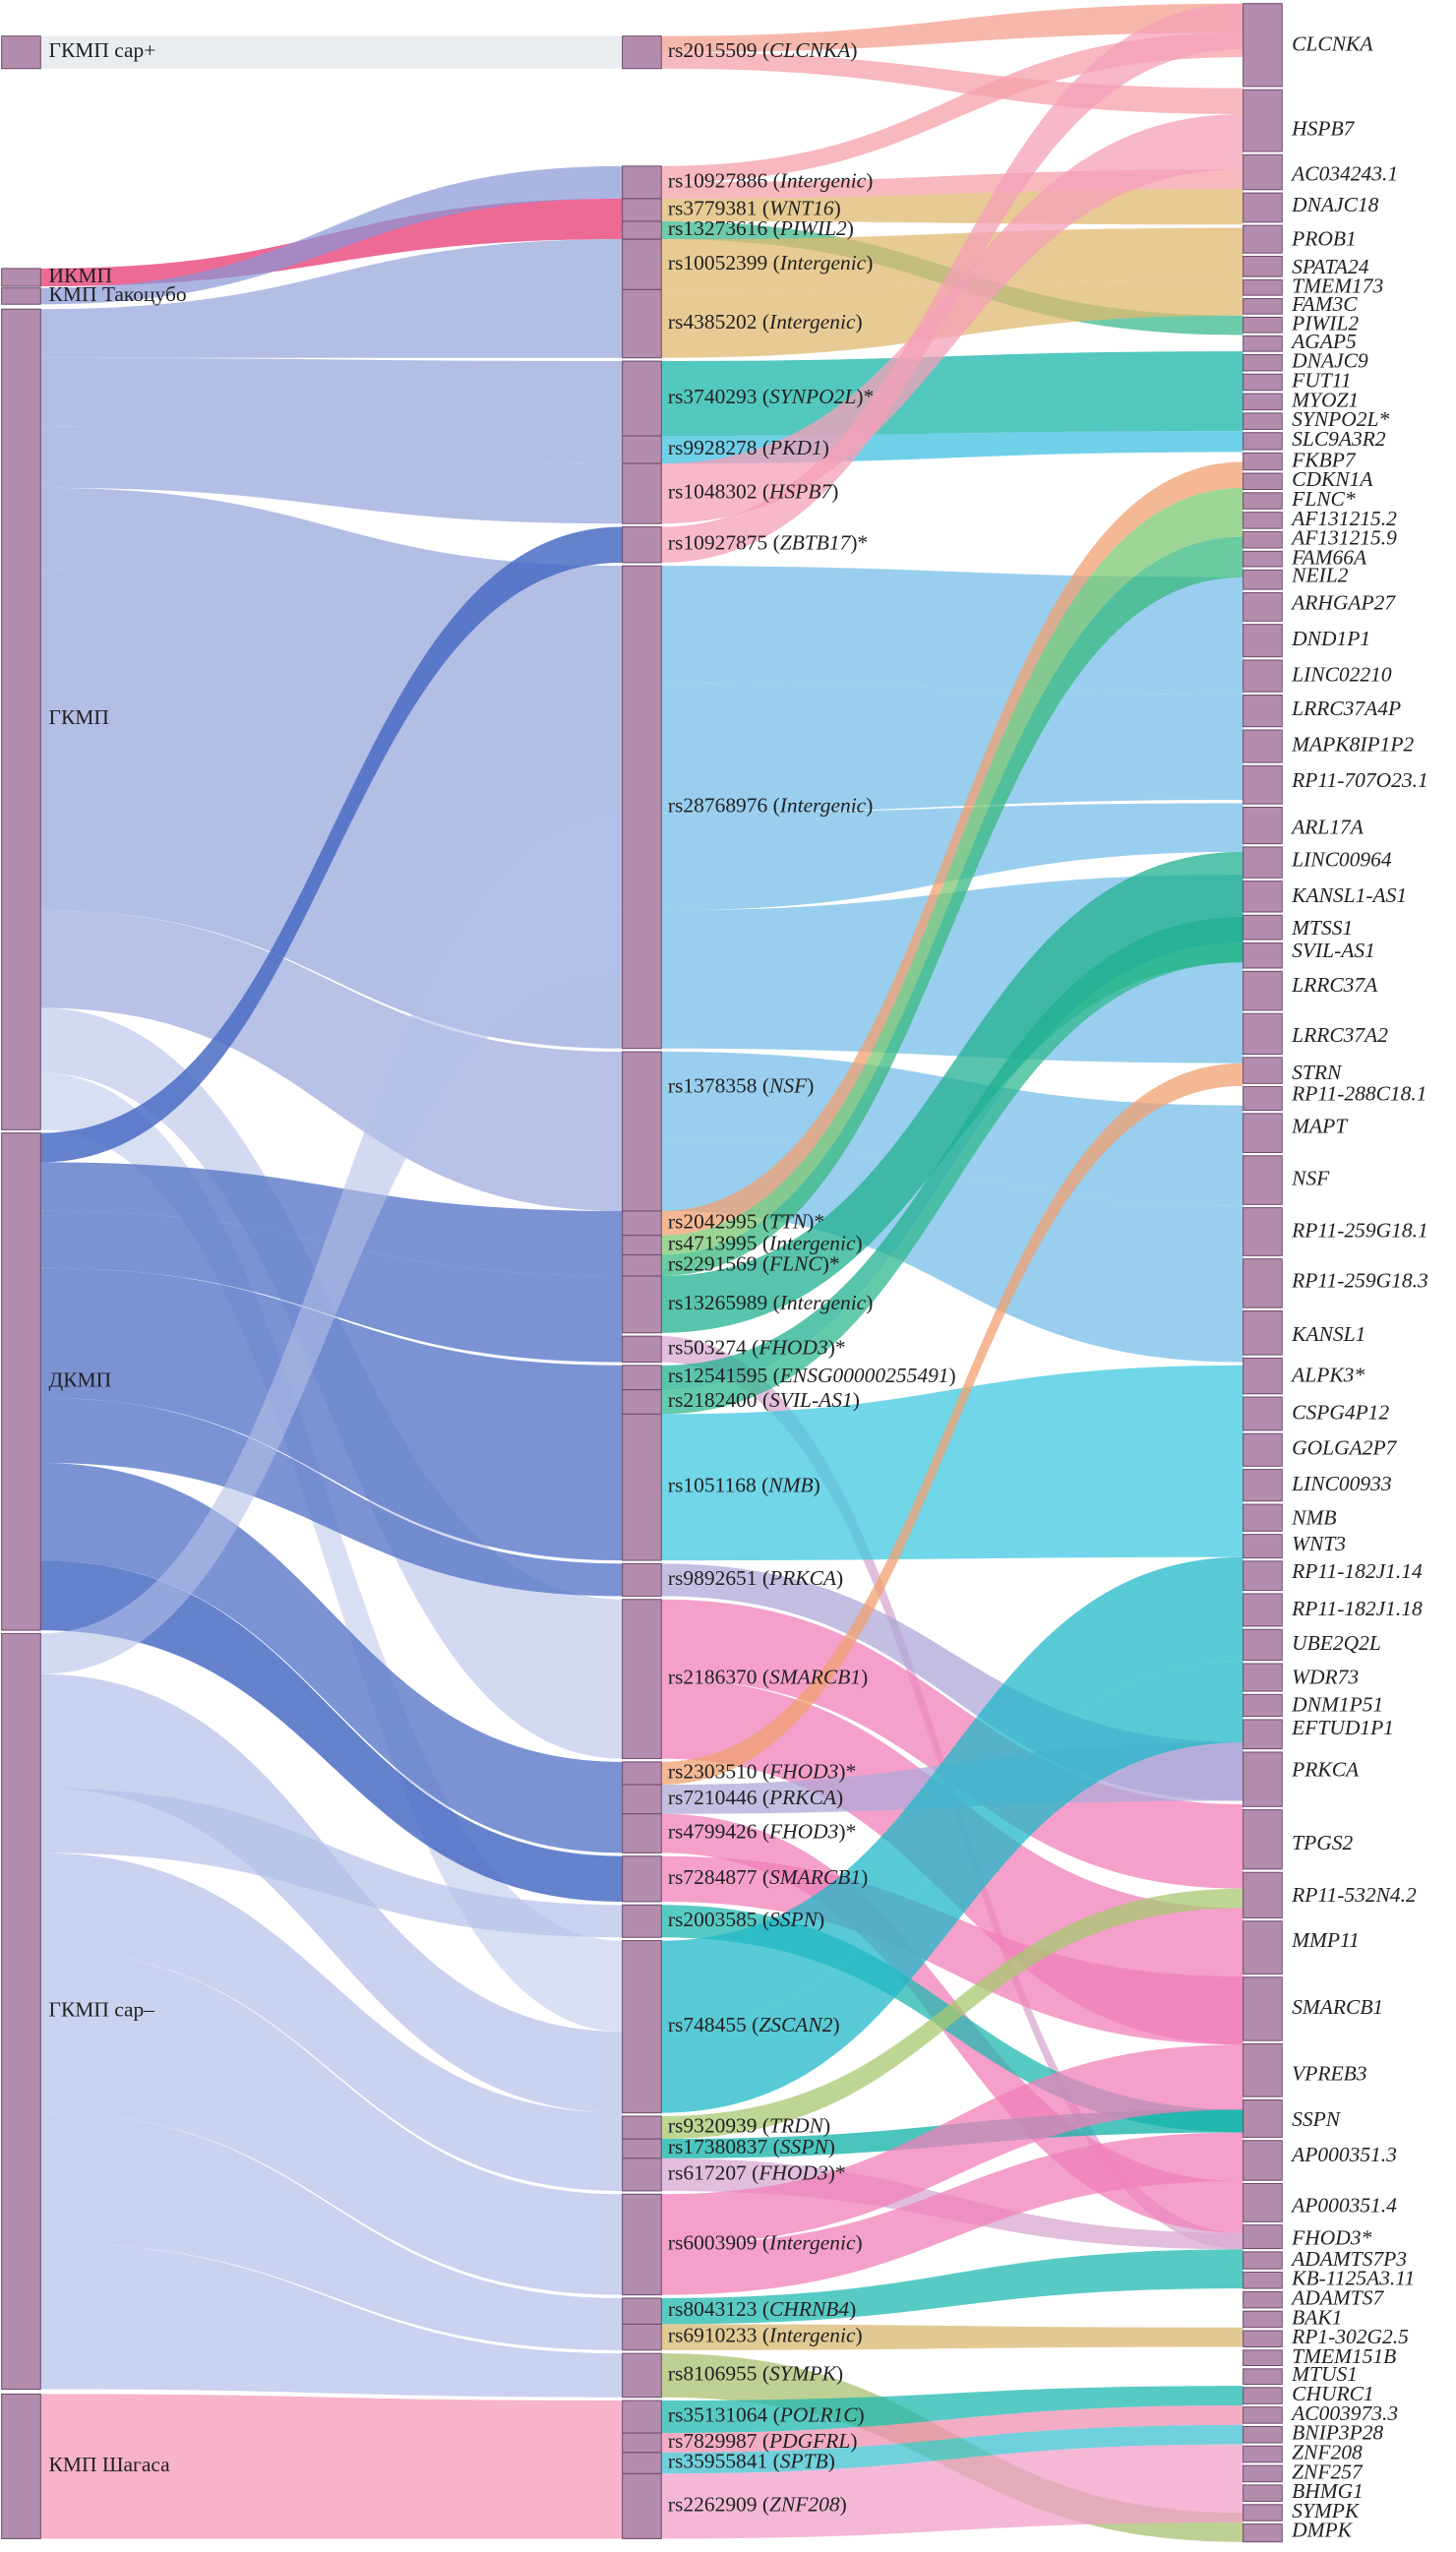  I want to click on node-label: STRN, so click(1317, 1072).